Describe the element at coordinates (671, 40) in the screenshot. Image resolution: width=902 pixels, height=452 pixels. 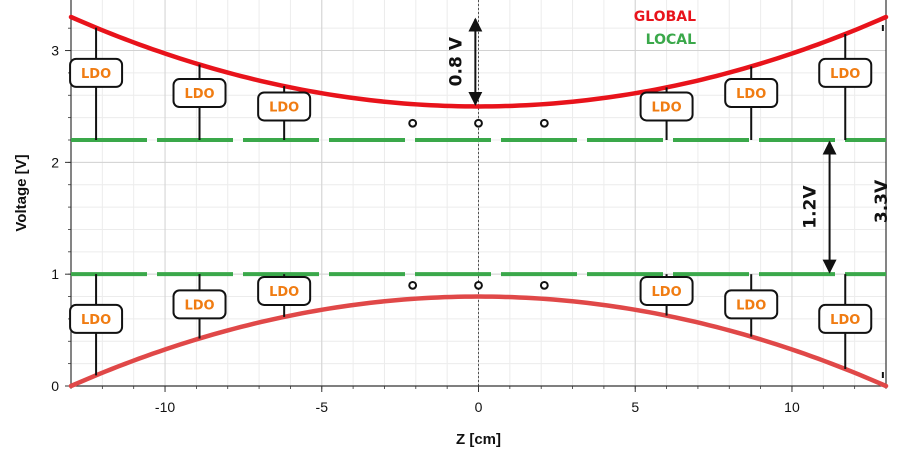
I see `legend-entry-local: LOCAL` at that location.